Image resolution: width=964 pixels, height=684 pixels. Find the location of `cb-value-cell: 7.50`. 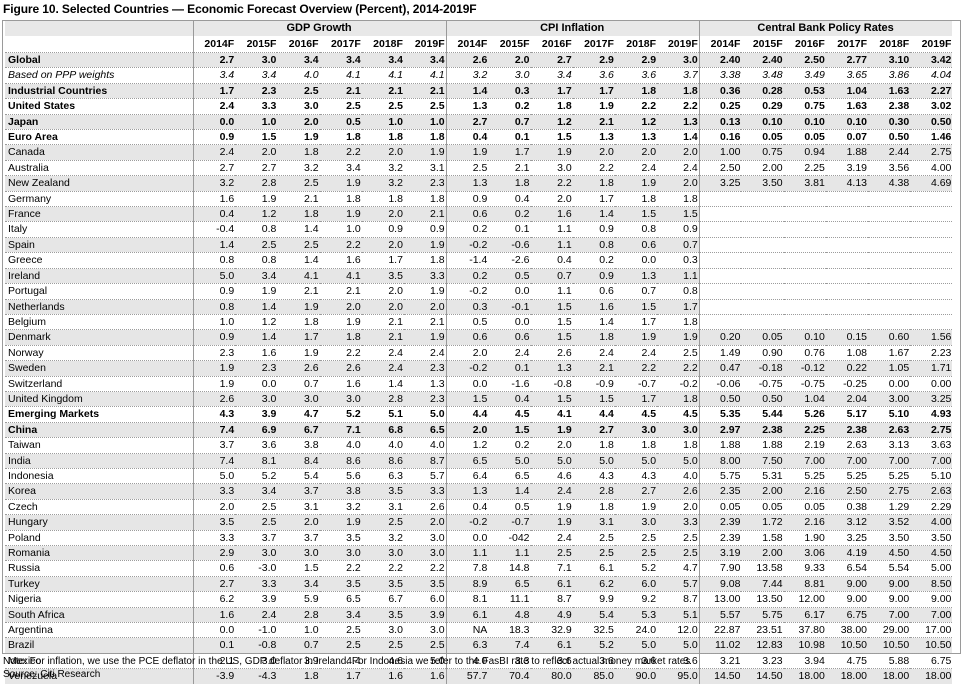

cb-value-cell: 7.50 is located at coordinates (762, 460).